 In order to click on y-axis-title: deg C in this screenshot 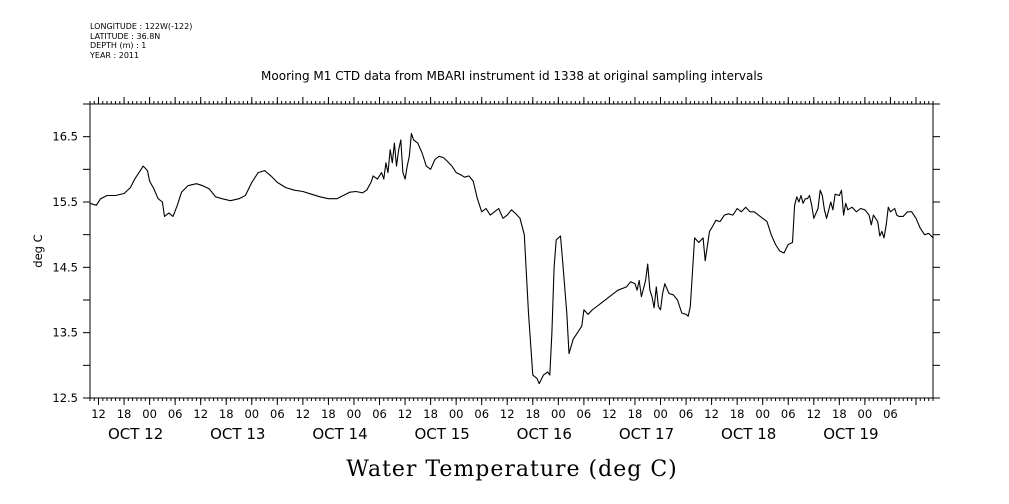, I will do `click(38, 250)`.